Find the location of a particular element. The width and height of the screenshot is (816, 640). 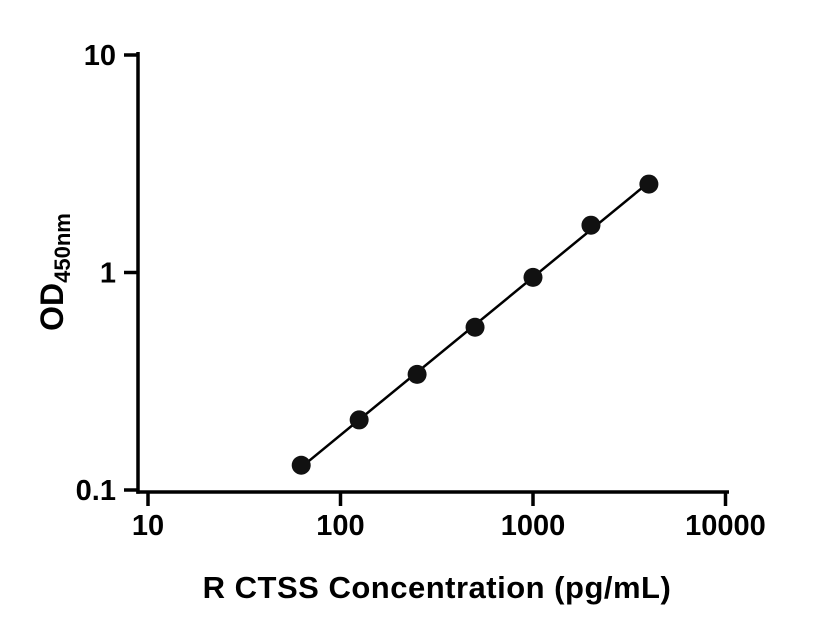

x-tick-label: 1000 is located at coordinates (533, 526).